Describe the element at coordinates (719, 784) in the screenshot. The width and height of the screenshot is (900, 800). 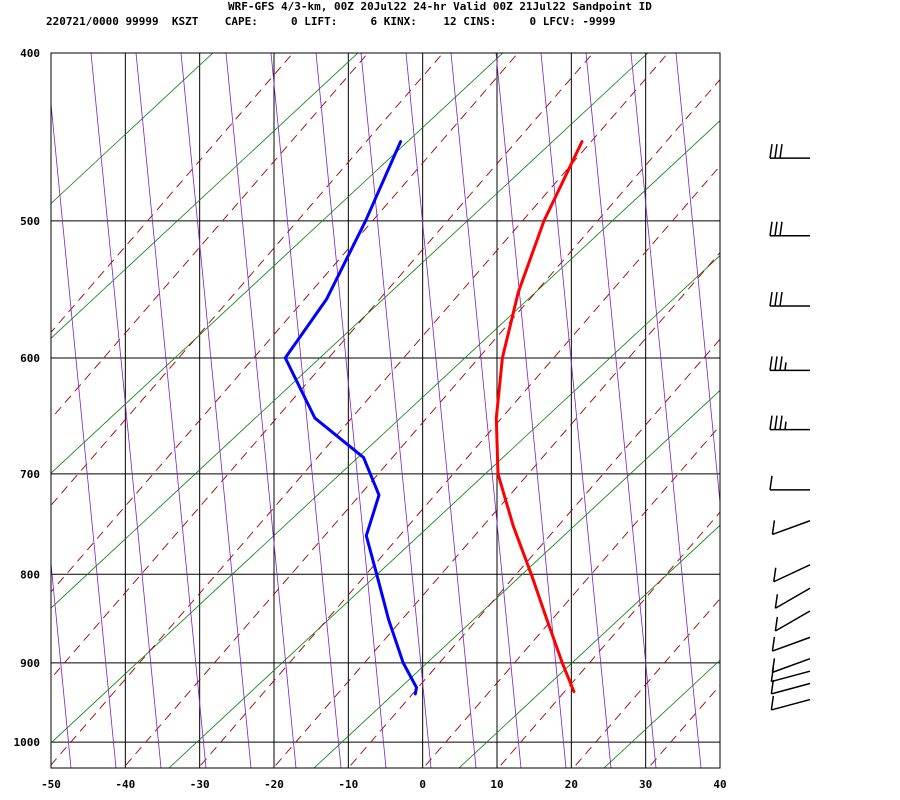
I see `x-tick-label: 40` at that location.